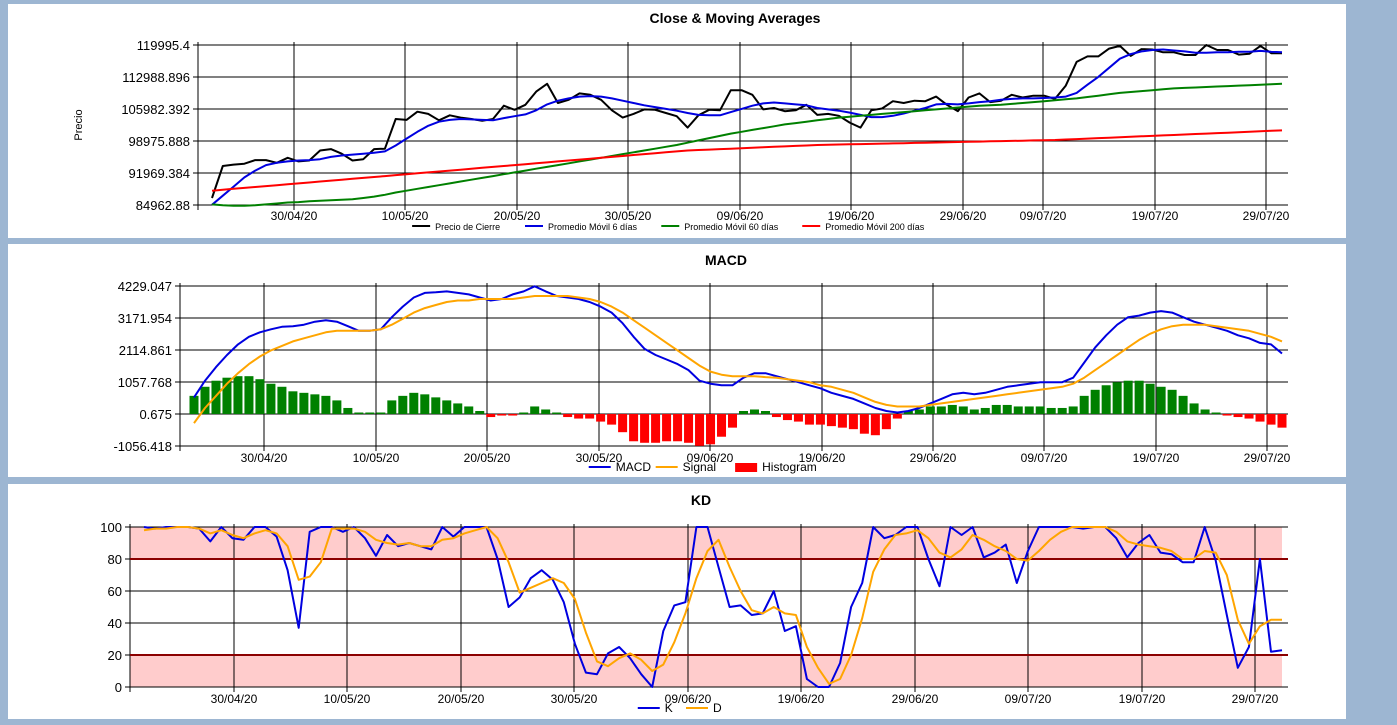 The width and height of the screenshot is (1397, 725). Describe the element at coordinates (1267, 458) in the screenshot. I see `x-tick-label: 29/07/20` at that location.